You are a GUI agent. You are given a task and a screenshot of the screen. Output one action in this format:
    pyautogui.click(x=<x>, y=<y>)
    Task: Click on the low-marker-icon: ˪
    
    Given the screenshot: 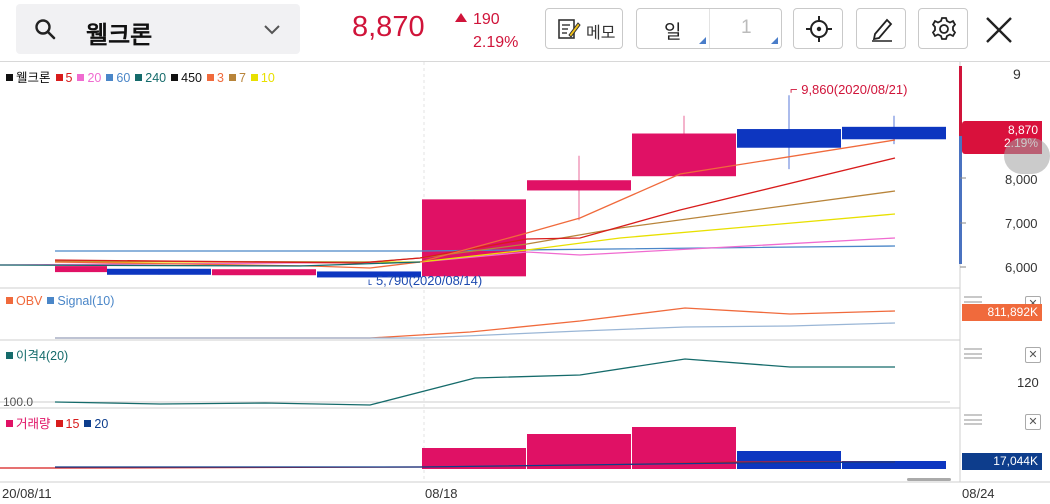 What is the action you would take?
    pyautogui.click(x=372, y=280)
    